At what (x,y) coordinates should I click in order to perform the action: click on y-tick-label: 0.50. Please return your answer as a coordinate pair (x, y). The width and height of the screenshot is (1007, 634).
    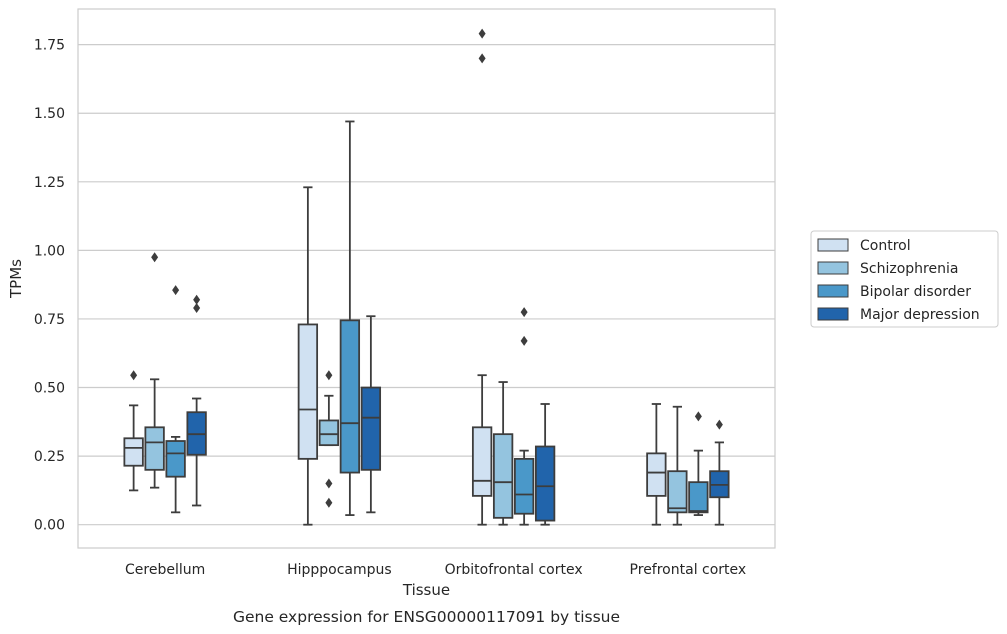
    Looking at the image, I should click on (49, 389).